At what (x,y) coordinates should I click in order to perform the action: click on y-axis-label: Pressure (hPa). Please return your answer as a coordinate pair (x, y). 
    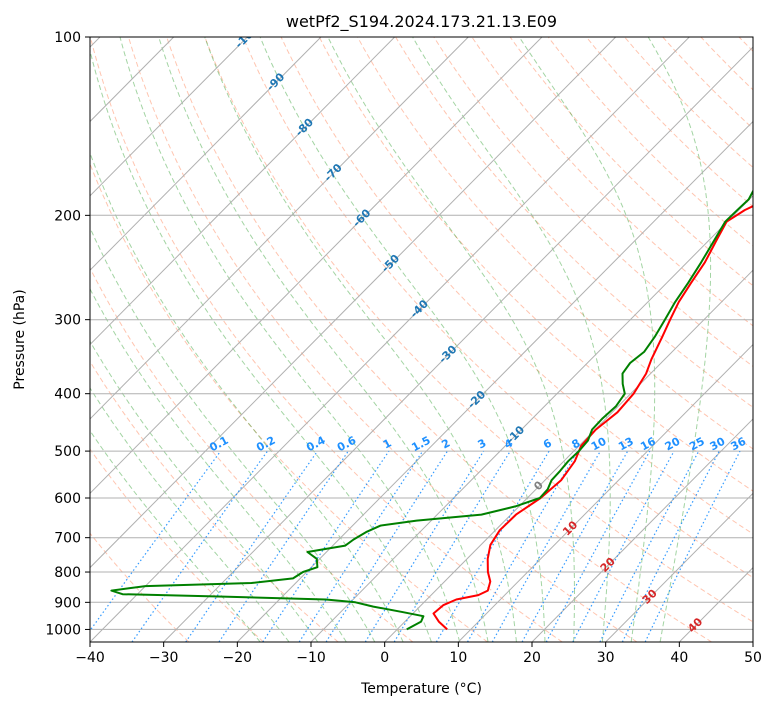
    Looking at the image, I should click on (20, 339).